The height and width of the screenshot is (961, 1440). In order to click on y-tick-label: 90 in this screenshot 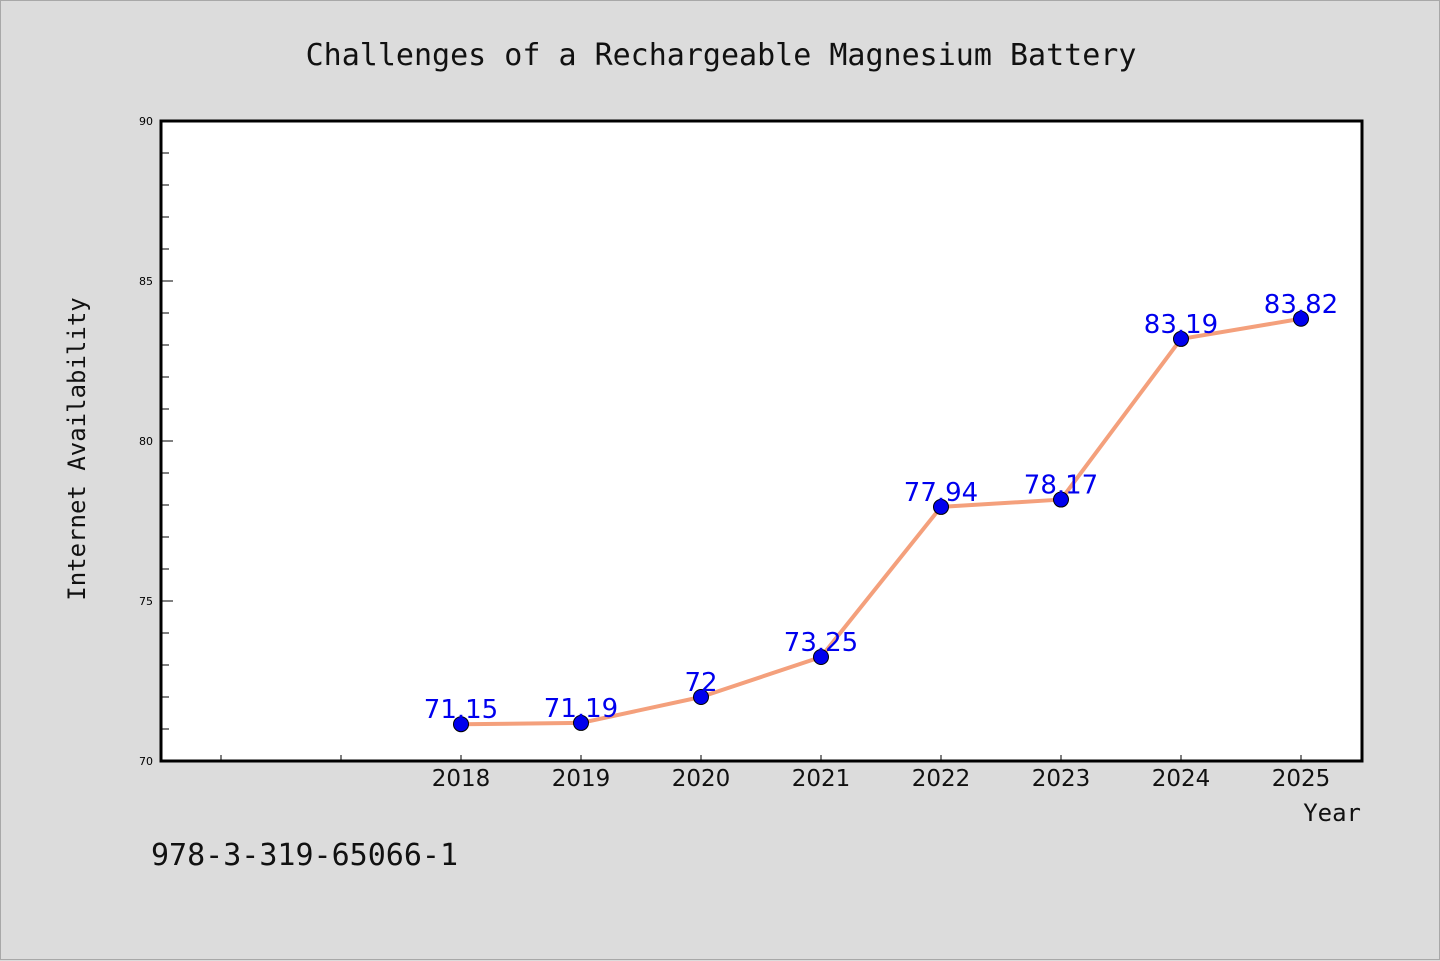, I will do `click(146, 121)`.